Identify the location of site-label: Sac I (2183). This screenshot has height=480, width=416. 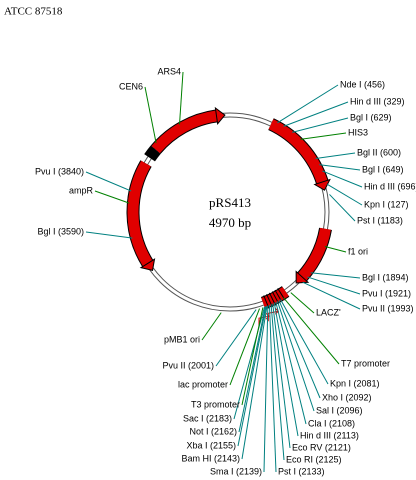
(207, 418).